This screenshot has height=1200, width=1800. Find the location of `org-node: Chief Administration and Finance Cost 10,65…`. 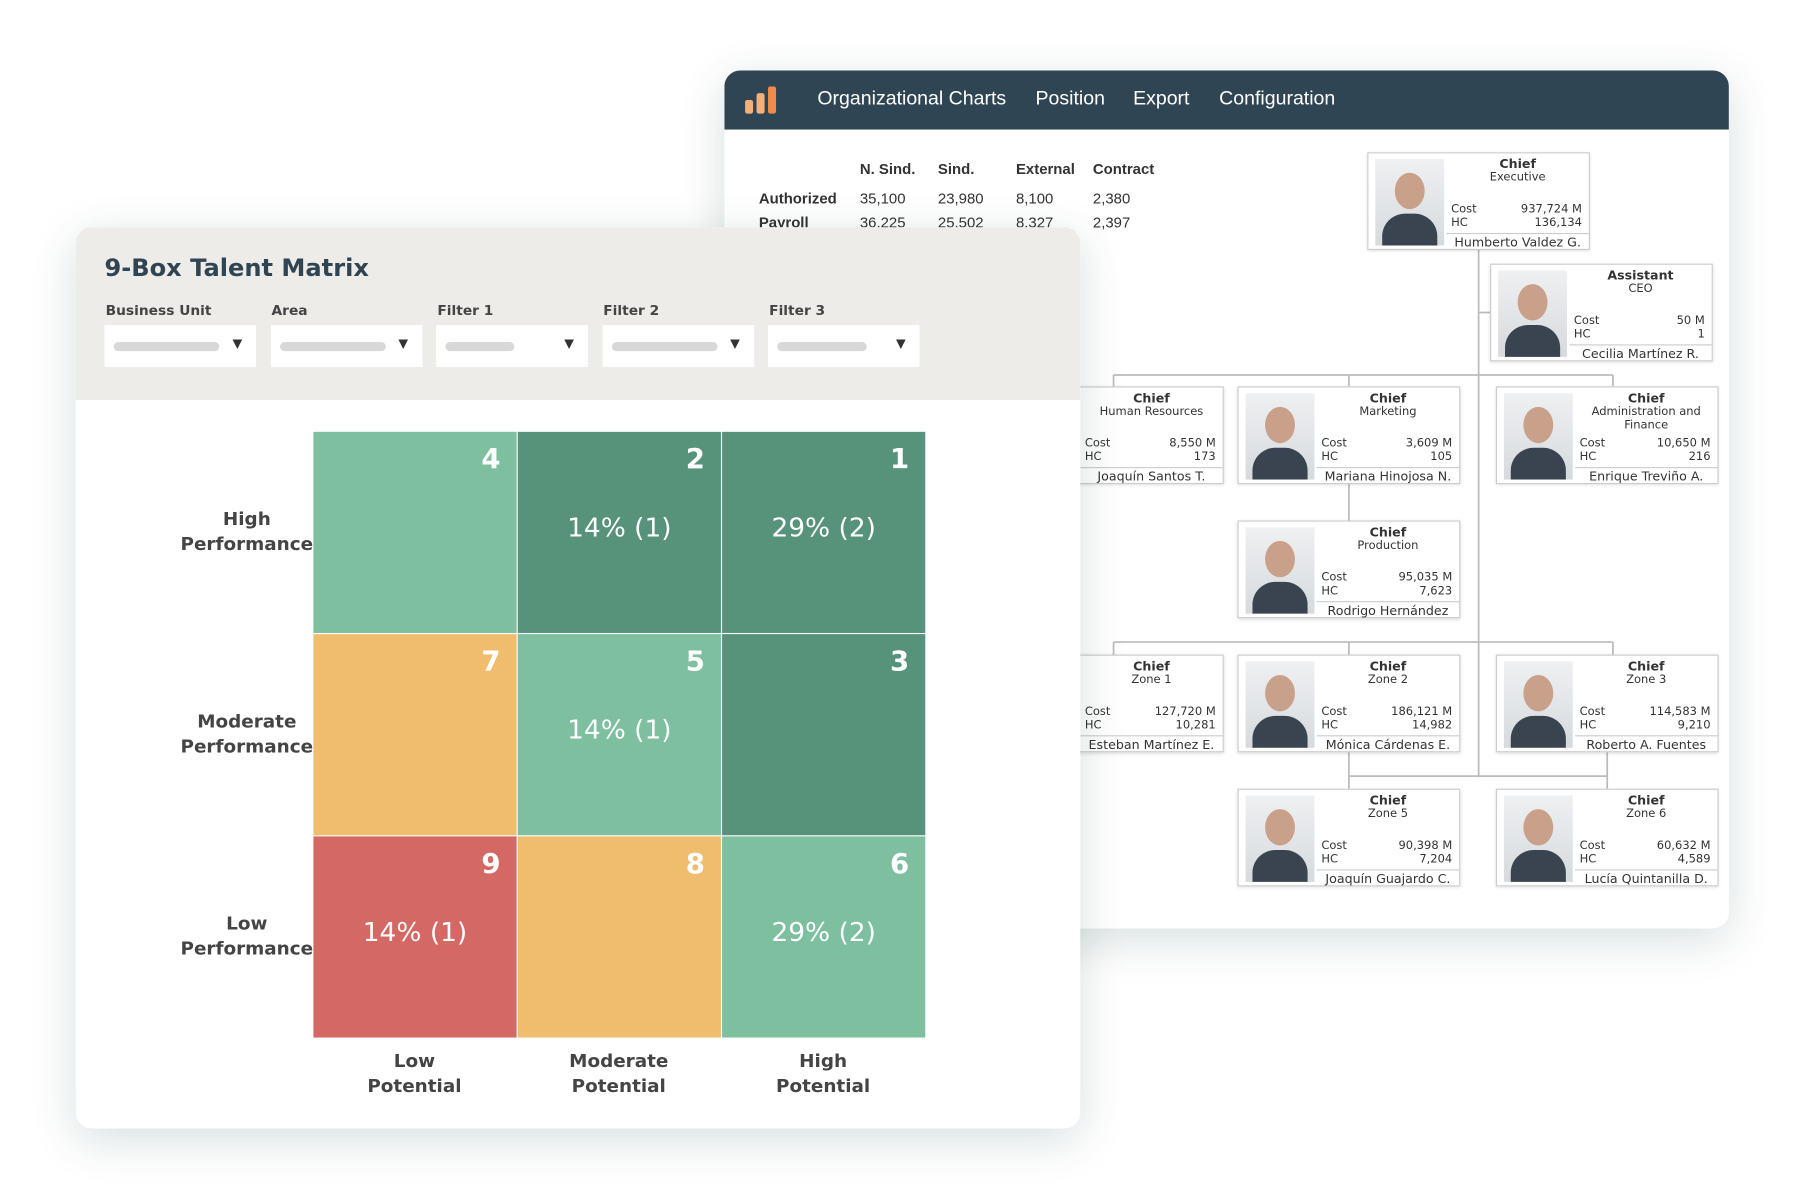

org-node: Chief Administration and Finance Cost 10,65… is located at coordinates (1607, 435).